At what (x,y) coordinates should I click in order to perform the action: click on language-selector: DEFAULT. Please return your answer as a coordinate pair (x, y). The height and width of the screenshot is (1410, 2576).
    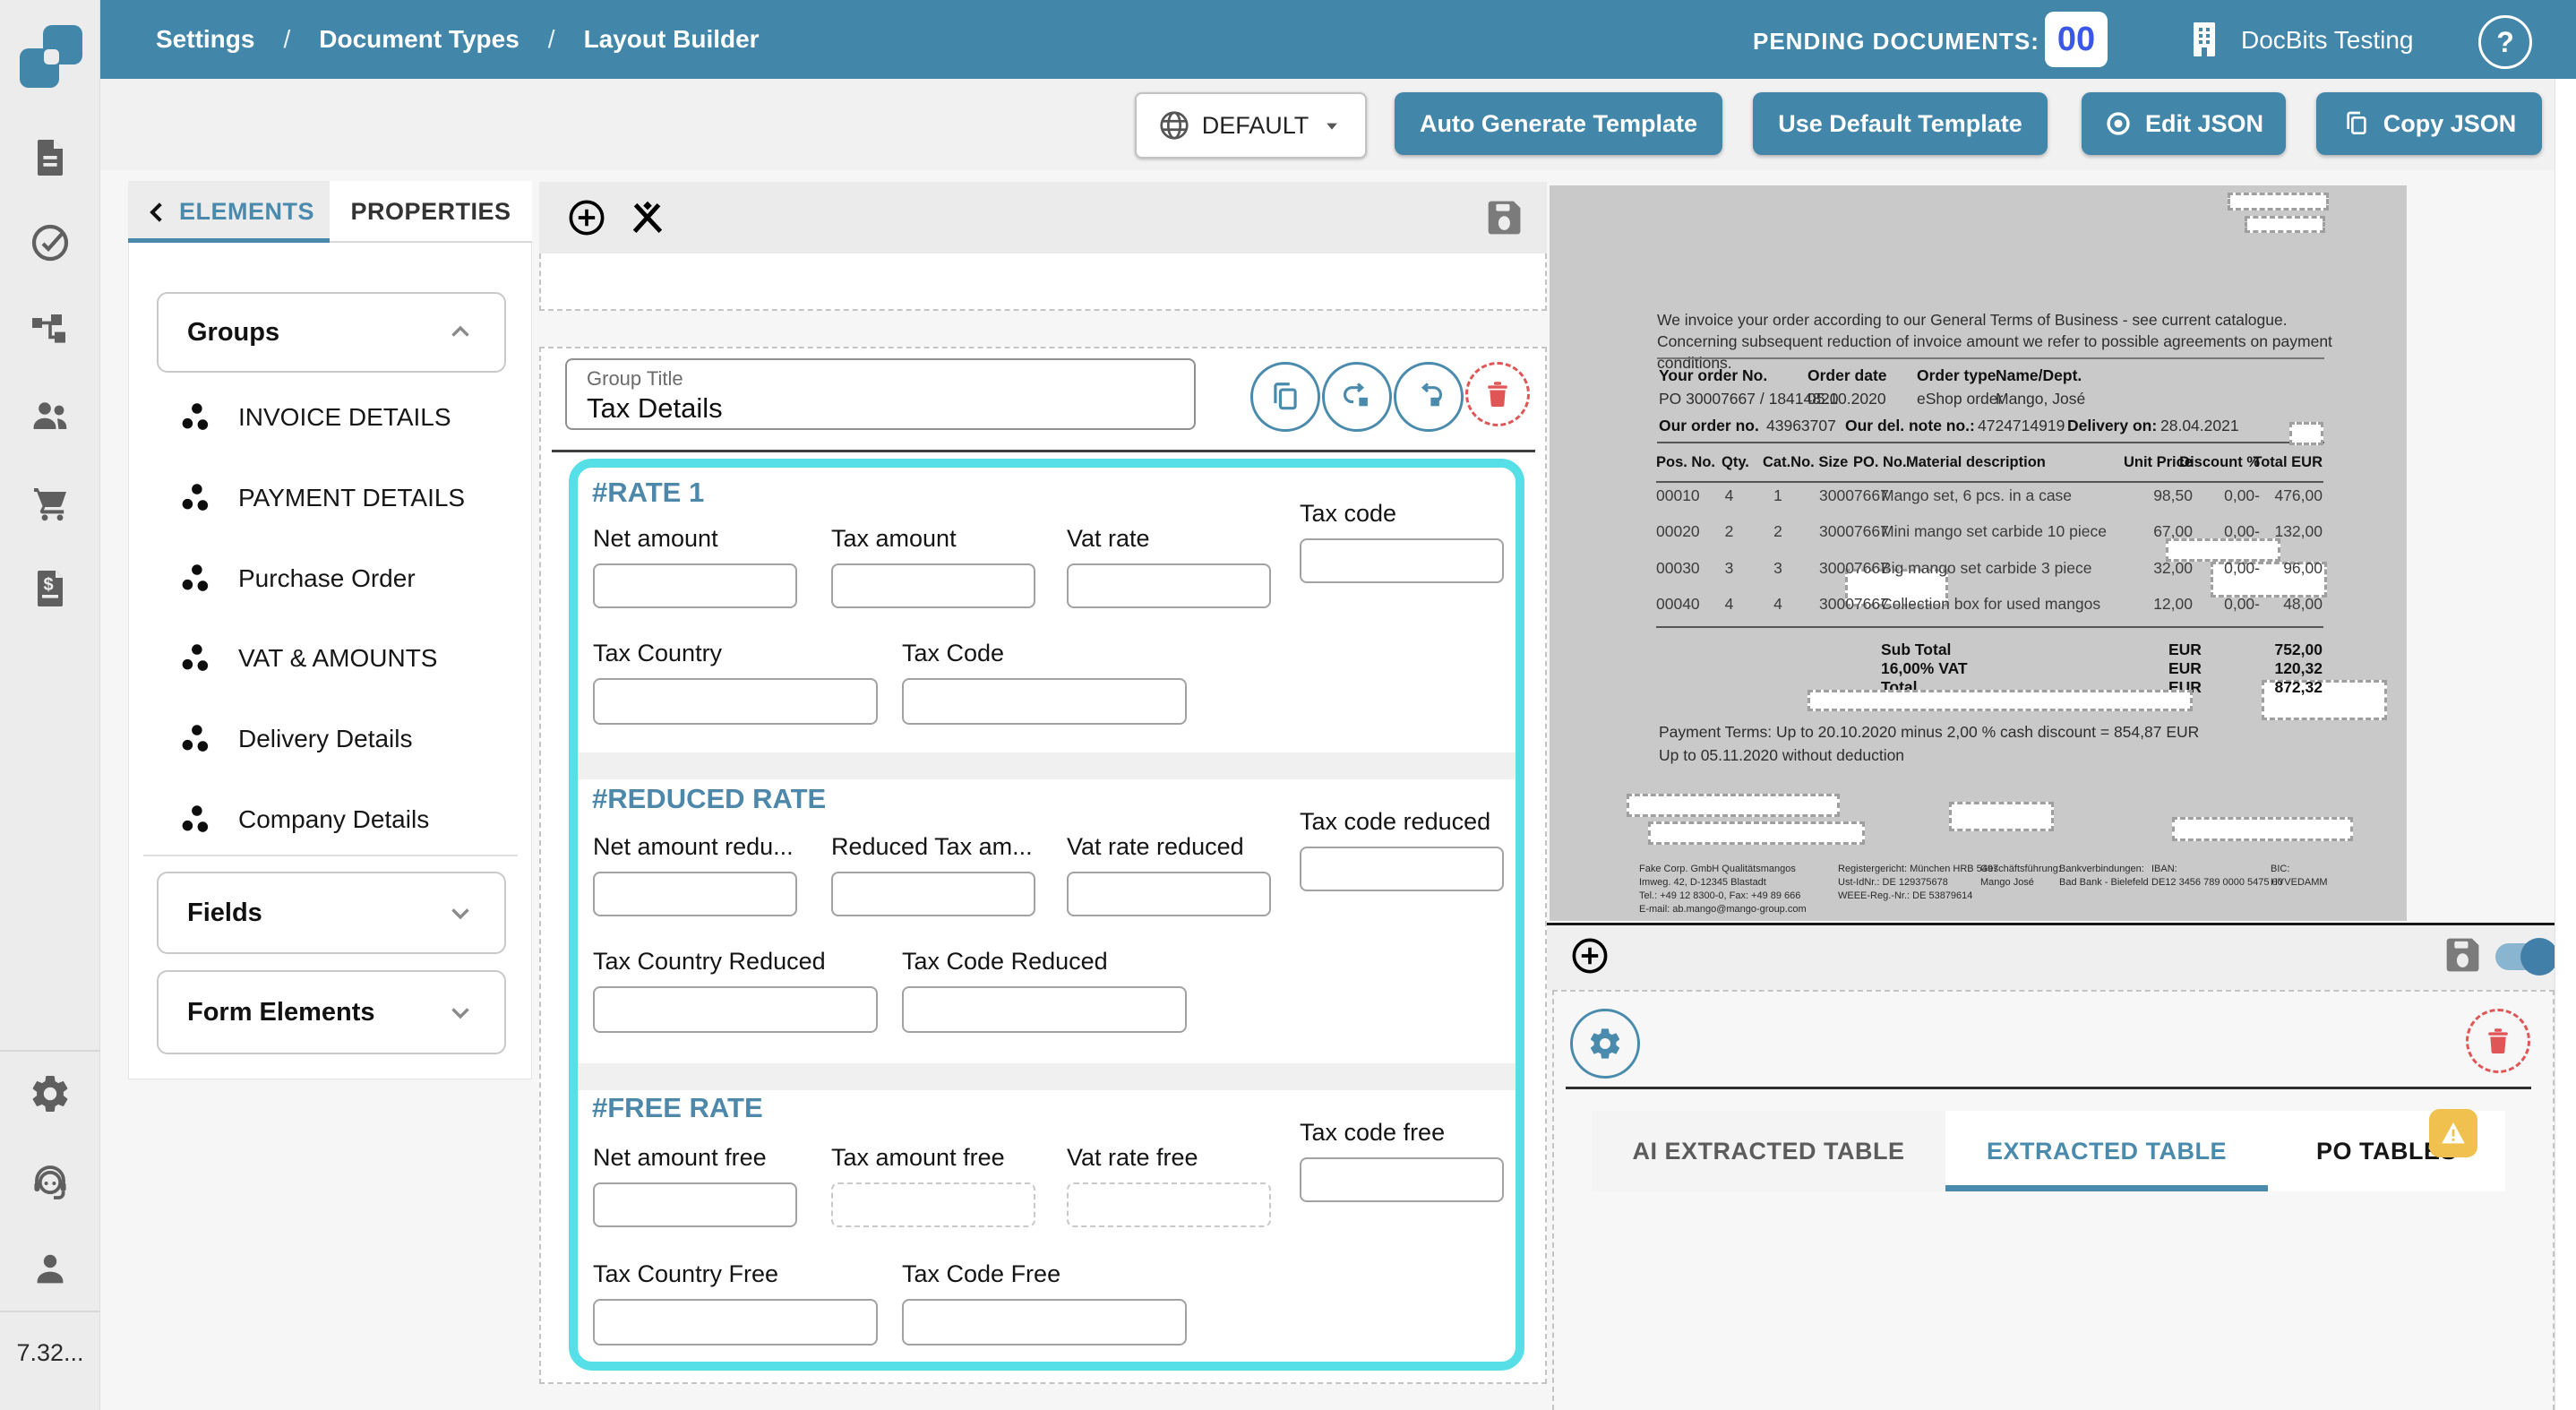
    Looking at the image, I should click on (1251, 125).